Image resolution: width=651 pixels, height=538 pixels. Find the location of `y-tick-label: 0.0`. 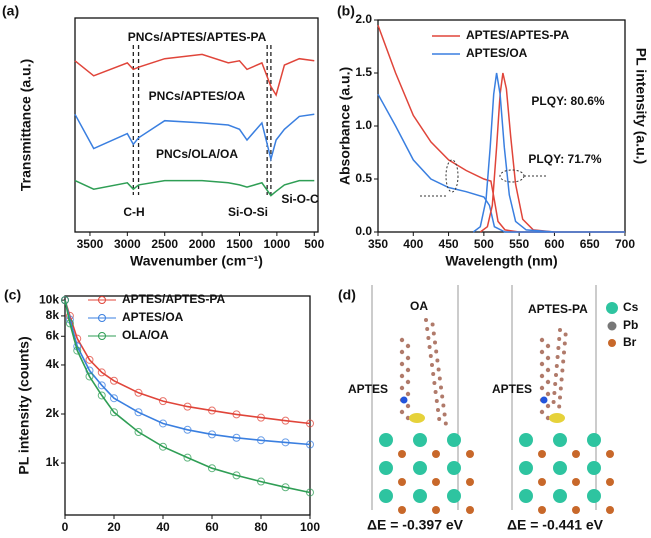

y-tick-label: 0.0 is located at coordinates (363, 231).